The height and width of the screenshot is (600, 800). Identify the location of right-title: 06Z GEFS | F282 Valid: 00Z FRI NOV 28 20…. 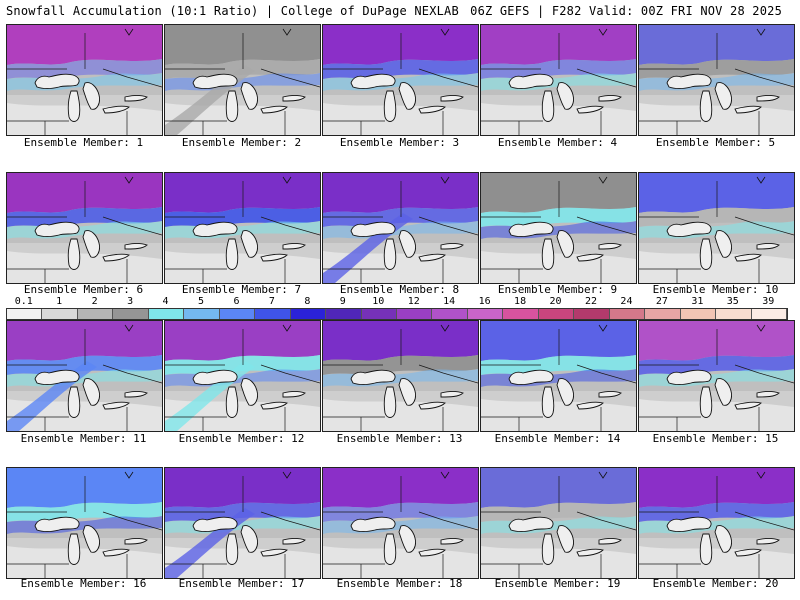
(626, 11).